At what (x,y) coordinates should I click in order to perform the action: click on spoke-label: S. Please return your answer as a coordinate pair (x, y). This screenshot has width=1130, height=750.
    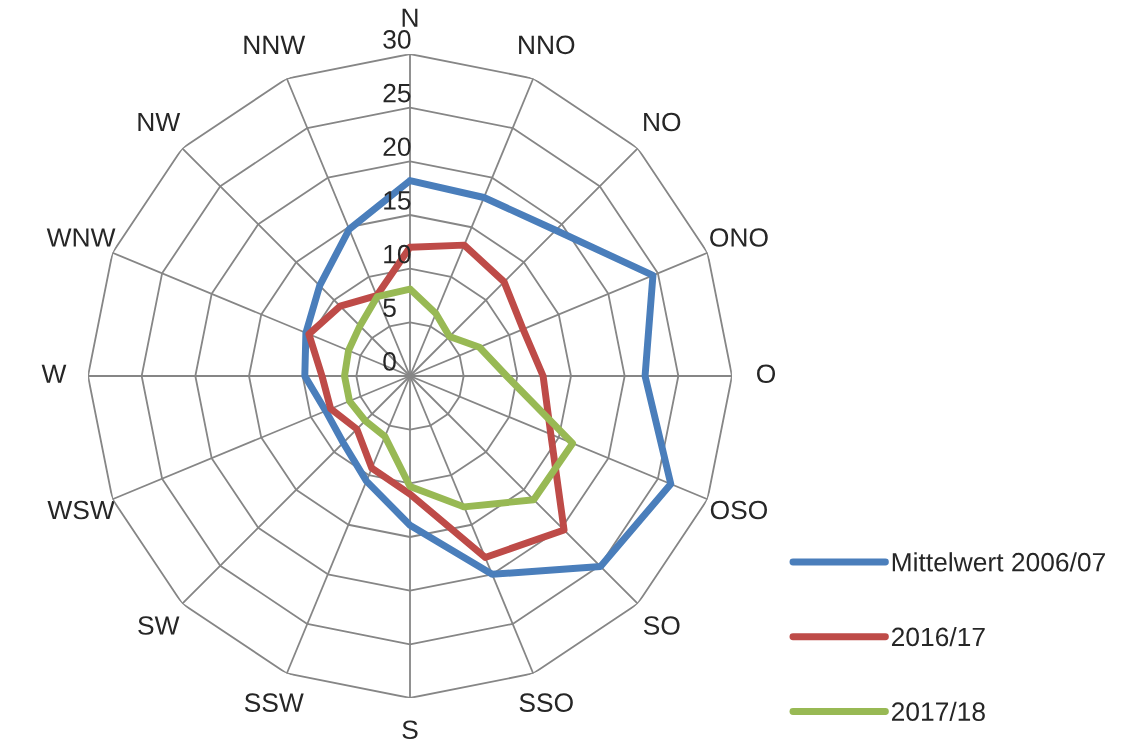
    Looking at the image, I should click on (410, 730).